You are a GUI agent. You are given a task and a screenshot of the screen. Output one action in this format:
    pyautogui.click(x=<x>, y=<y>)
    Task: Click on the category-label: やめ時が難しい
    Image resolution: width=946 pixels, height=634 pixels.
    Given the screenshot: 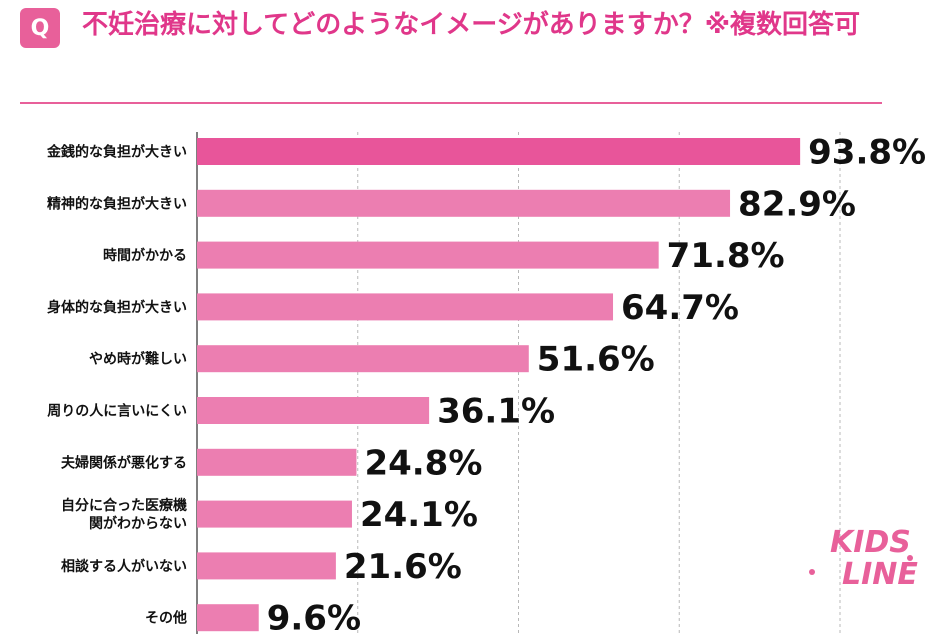 What is the action you would take?
    pyautogui.click(x=138, y=359)
    